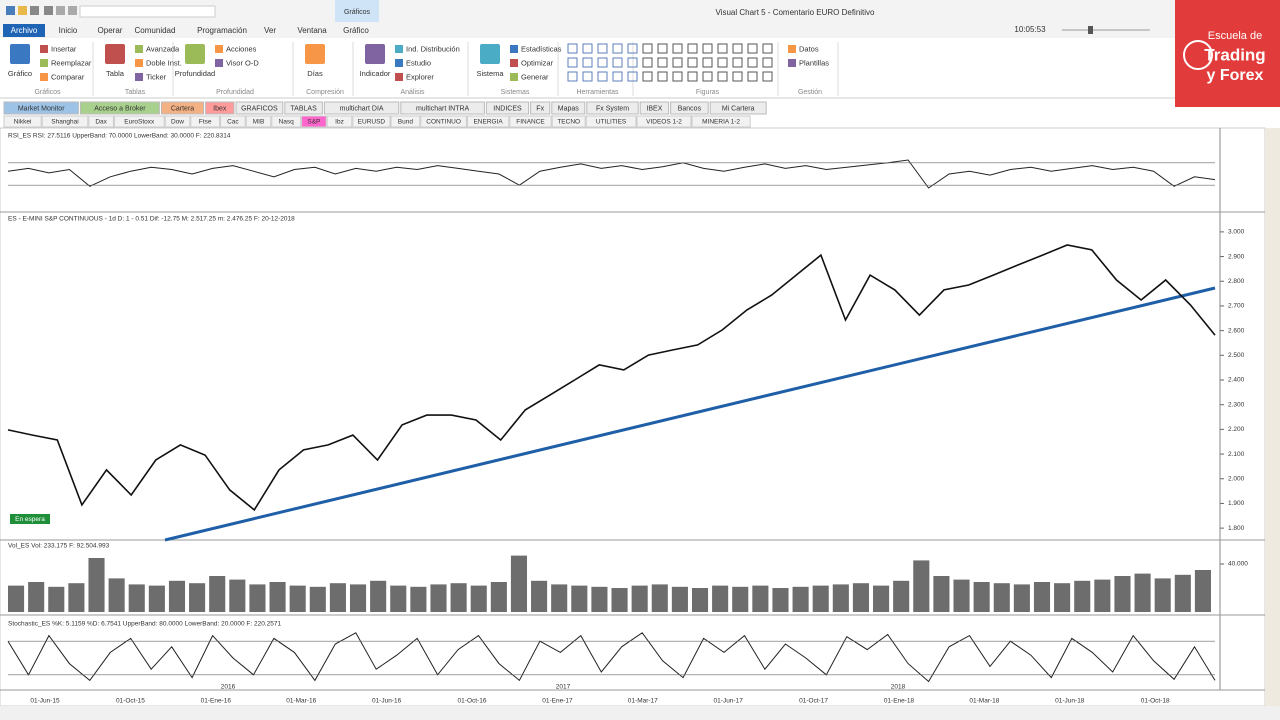 This screenshot has height=720, width=1280. Describe the element at coordinates (356, 30) in the screenshot. I see `menu-tab: Gráfico` at that location.